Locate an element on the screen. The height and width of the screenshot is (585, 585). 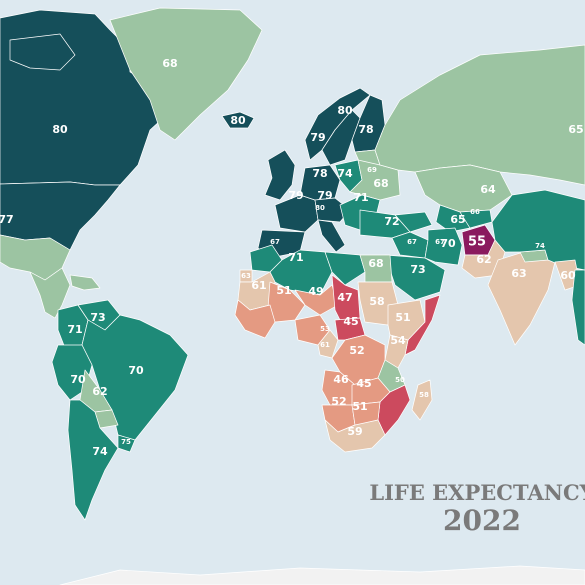
region-iran is located at coordinates (443, 246).